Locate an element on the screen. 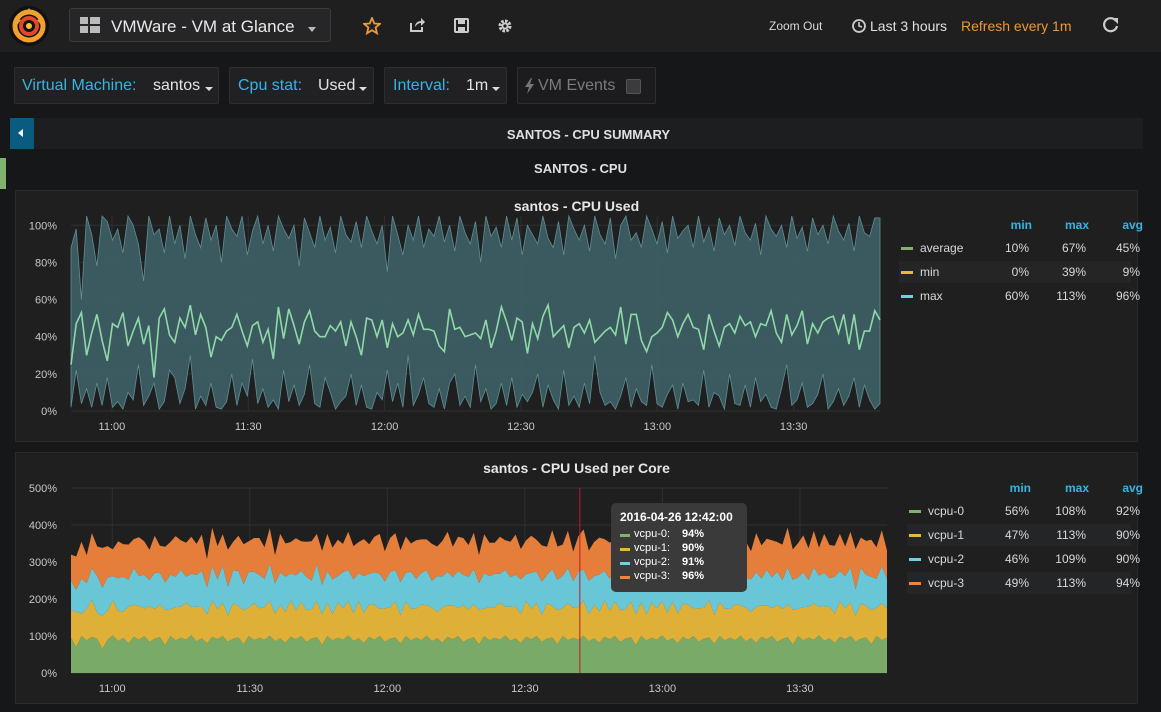 The image size is (1161, 712). legend-series-name: average is located at coordinates (942, 248).